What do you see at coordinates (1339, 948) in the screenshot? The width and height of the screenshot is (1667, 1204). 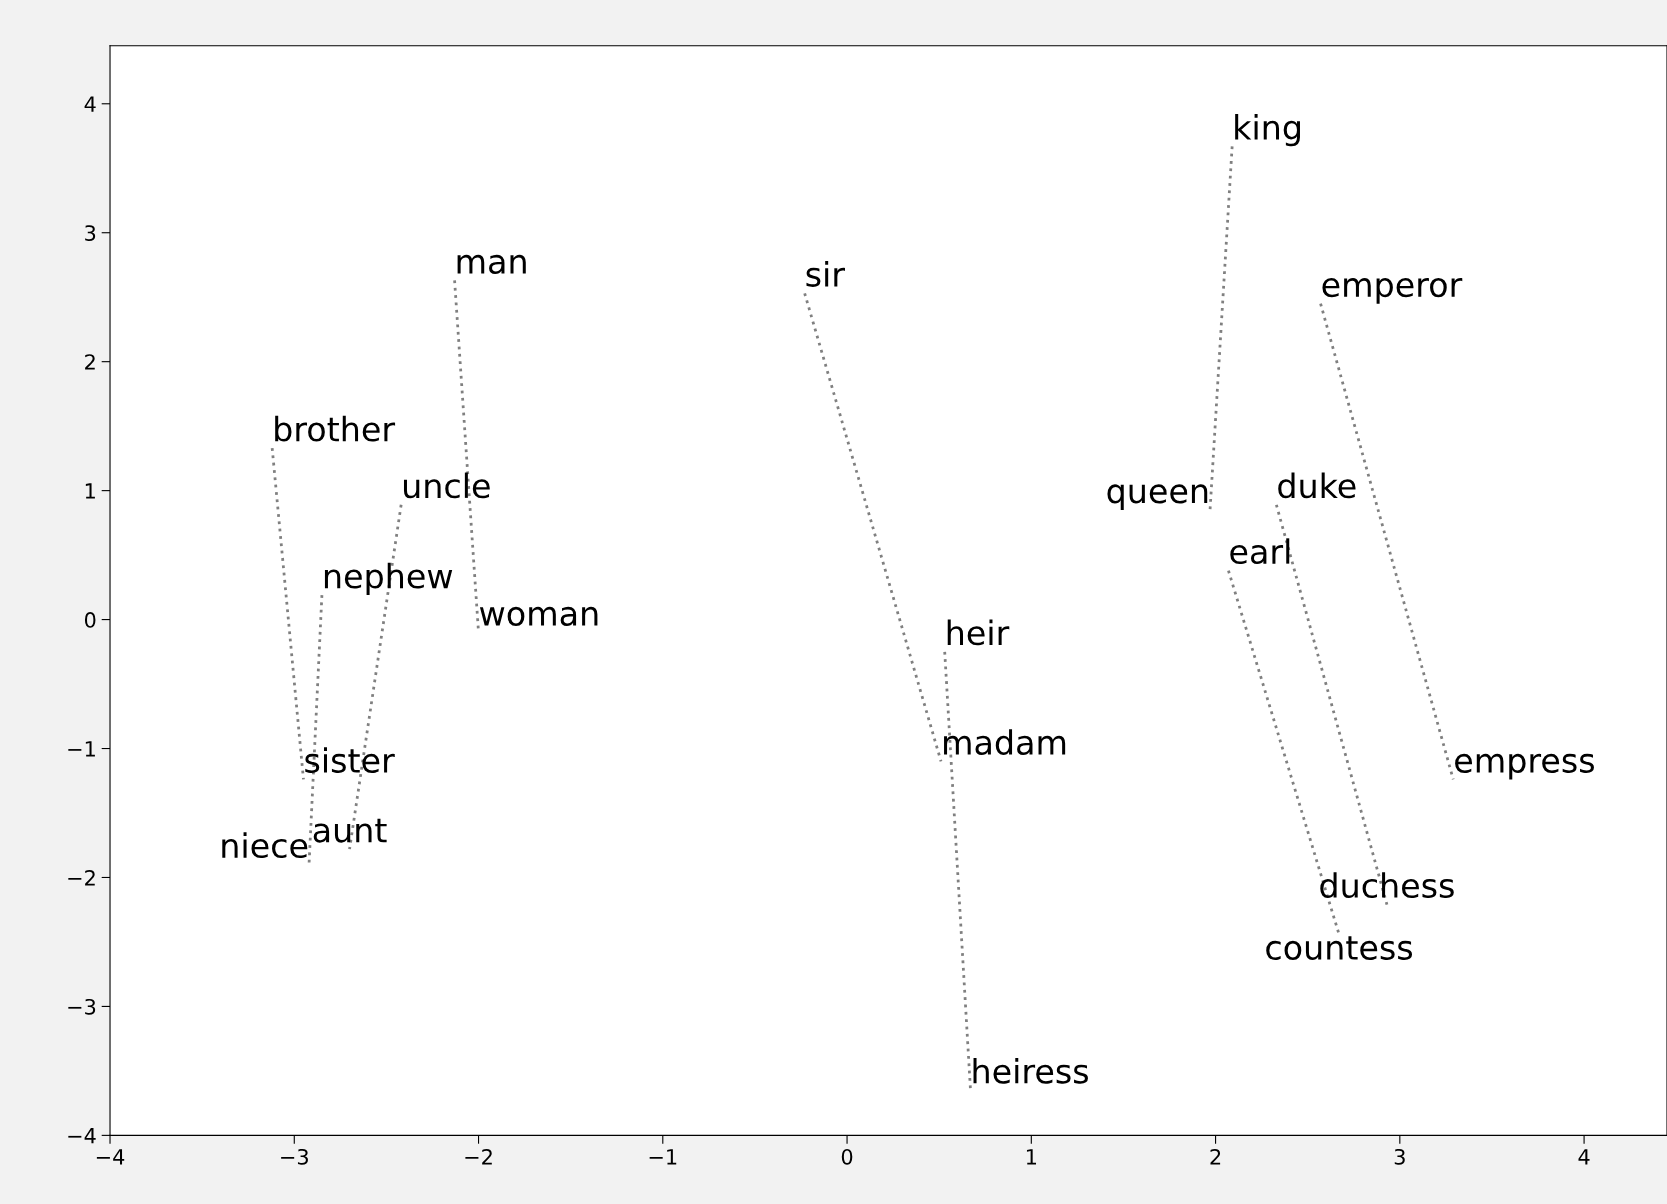 I see `annotation: countess` at bounding box center [1339, 948].